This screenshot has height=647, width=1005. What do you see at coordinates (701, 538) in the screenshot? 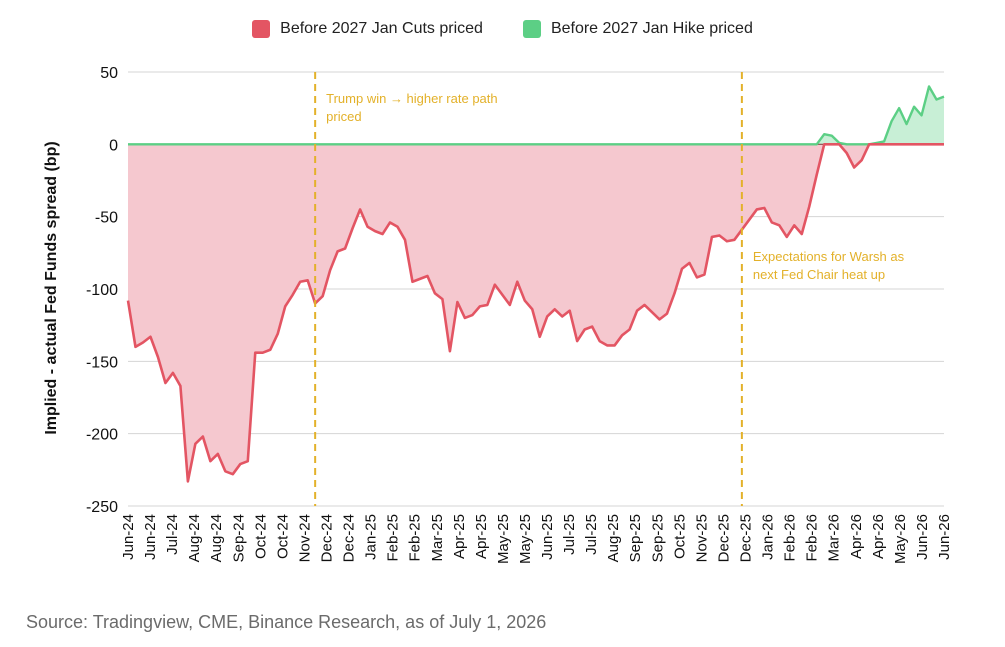
I see `x-tick-label: Nov-25` at bounding box center [701, 538].